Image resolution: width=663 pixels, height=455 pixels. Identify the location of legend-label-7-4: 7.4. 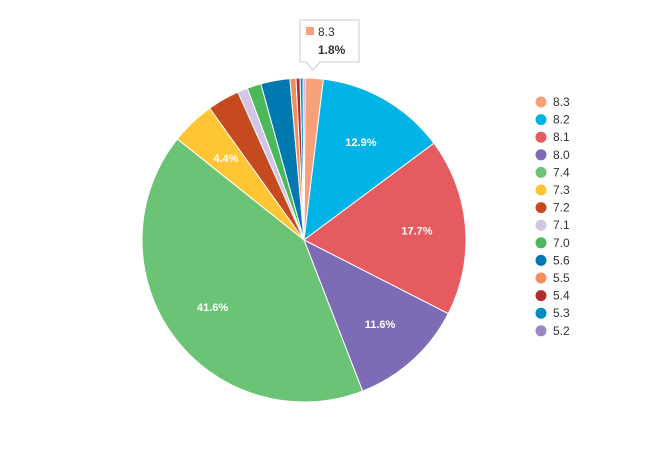
(561, 172).